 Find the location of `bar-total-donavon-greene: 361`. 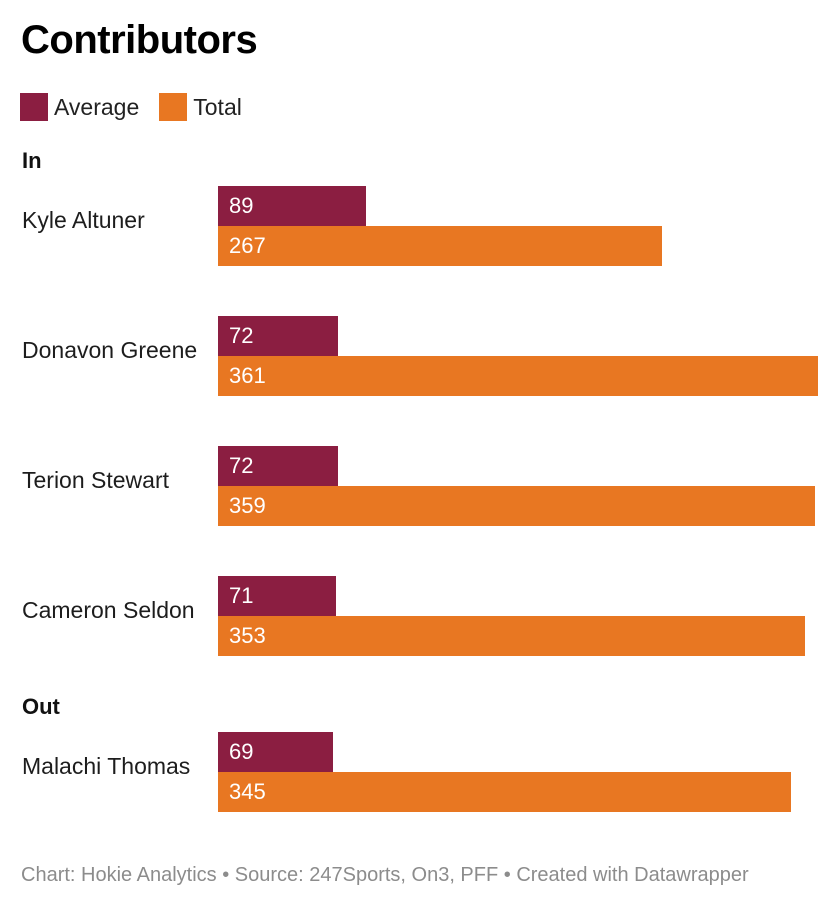

bar-total-donavon-greene: 361 is located at coordinates (518, 376).